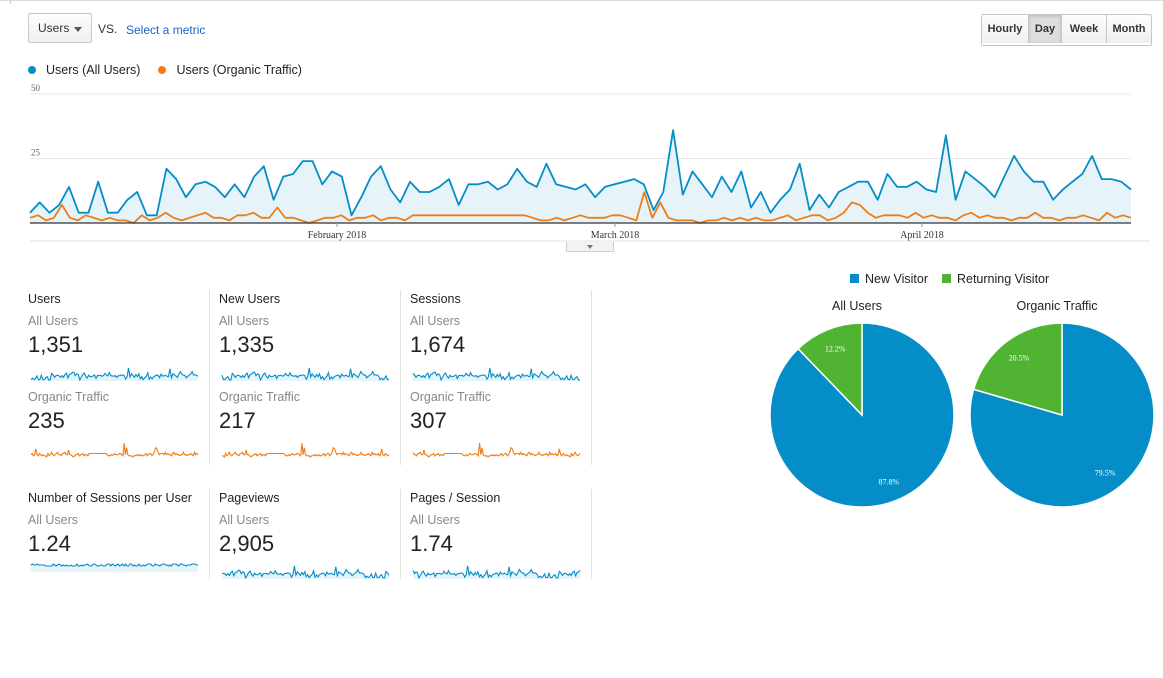 Image resolution: width=1163 pixels, height=678 pixels. Describe the element at coordinates (49, 543) in the screenshot. I see `scorecard-value: 1.24` at that location.